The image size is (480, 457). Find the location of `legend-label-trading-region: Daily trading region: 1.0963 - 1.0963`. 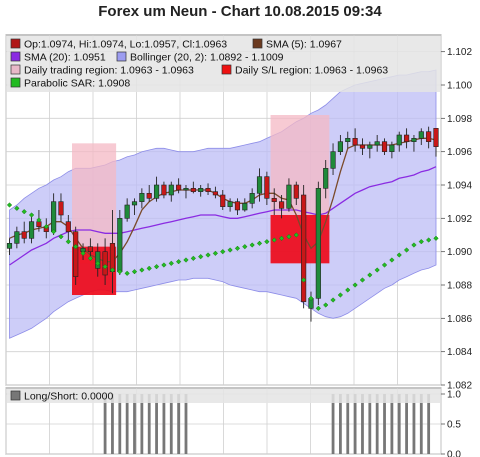

legend-label-trading-region: Daily trading region: 1.0963 - 1.0963 is located at coordinates (109, 71).